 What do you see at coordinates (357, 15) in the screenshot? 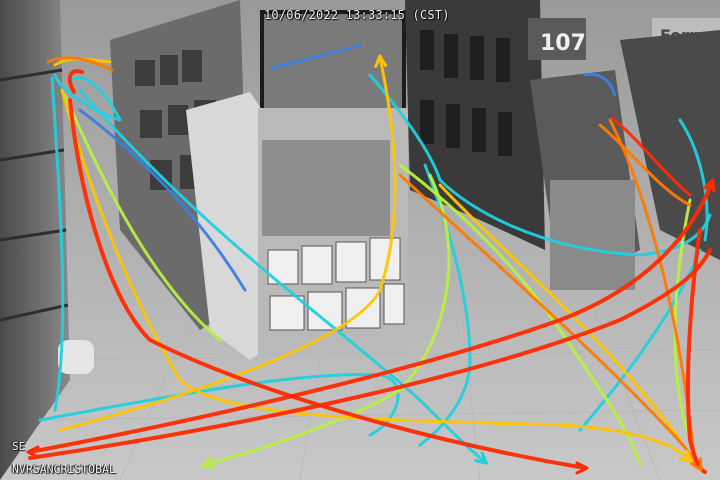
I see `timestamp-overlay: 10/06/2022 13:33:15 (CST)` at bounding box center [357, 15].